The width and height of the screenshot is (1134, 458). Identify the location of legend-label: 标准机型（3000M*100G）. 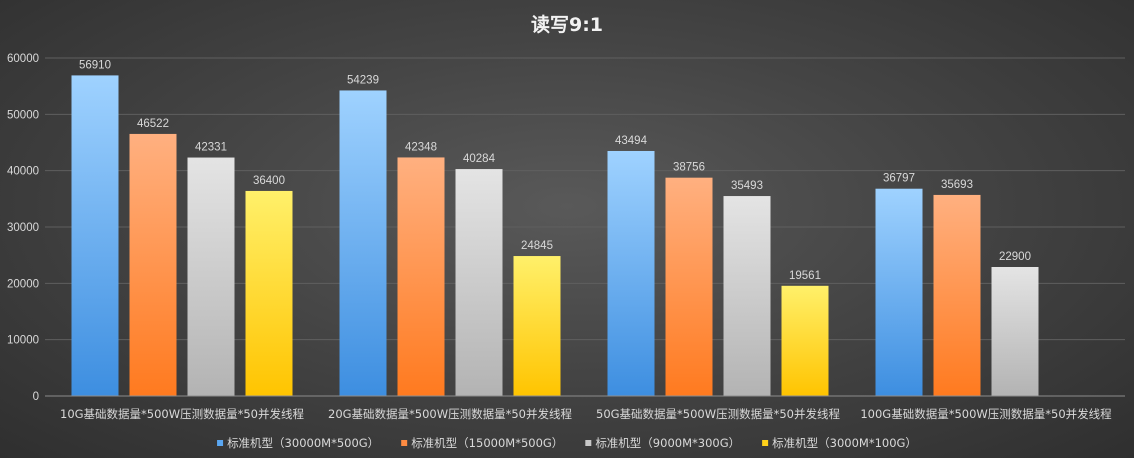
(844, 443).